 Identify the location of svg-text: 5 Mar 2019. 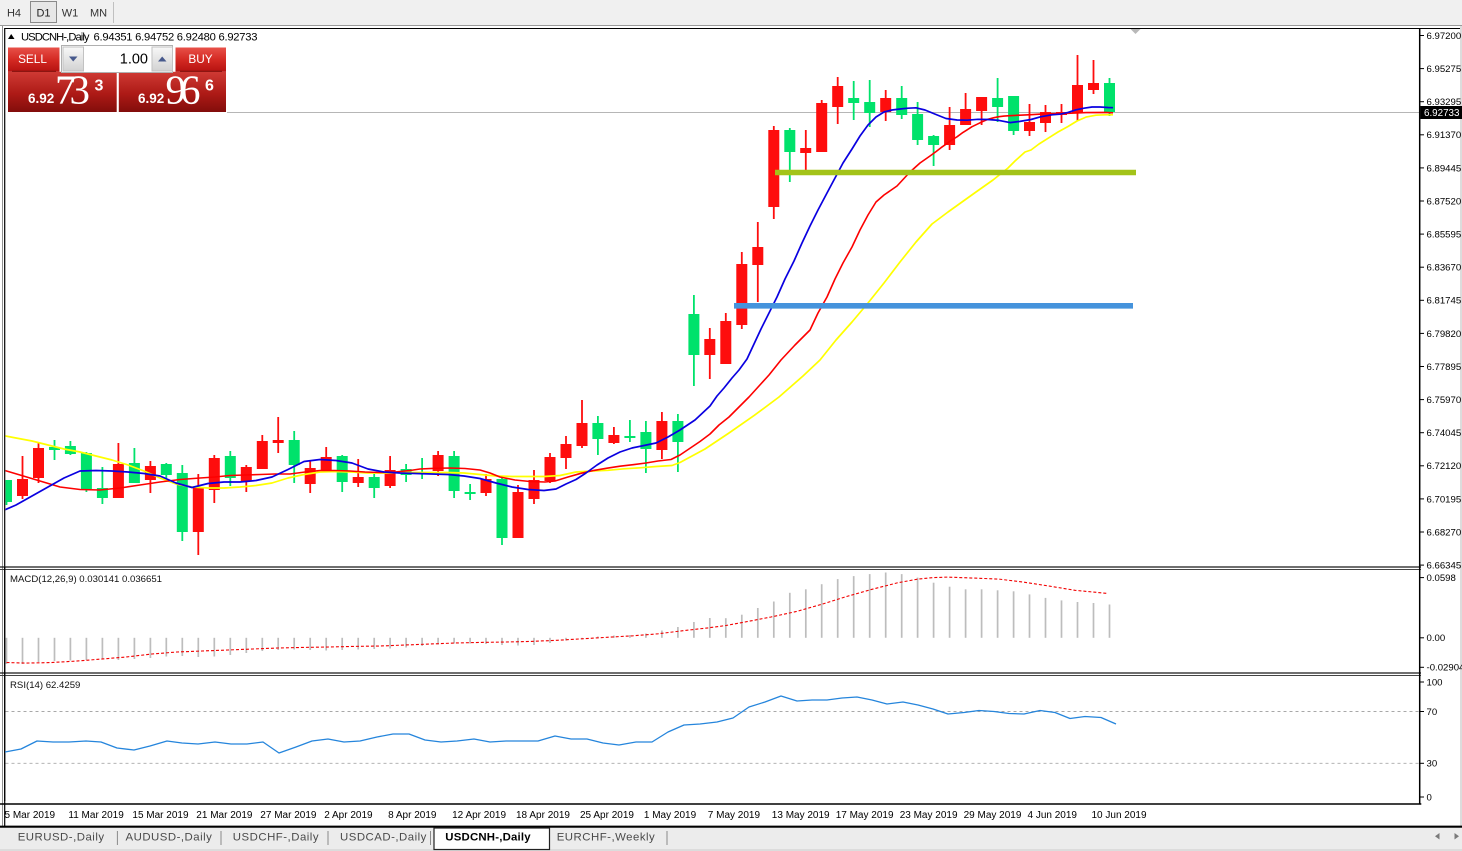
(30, 815).